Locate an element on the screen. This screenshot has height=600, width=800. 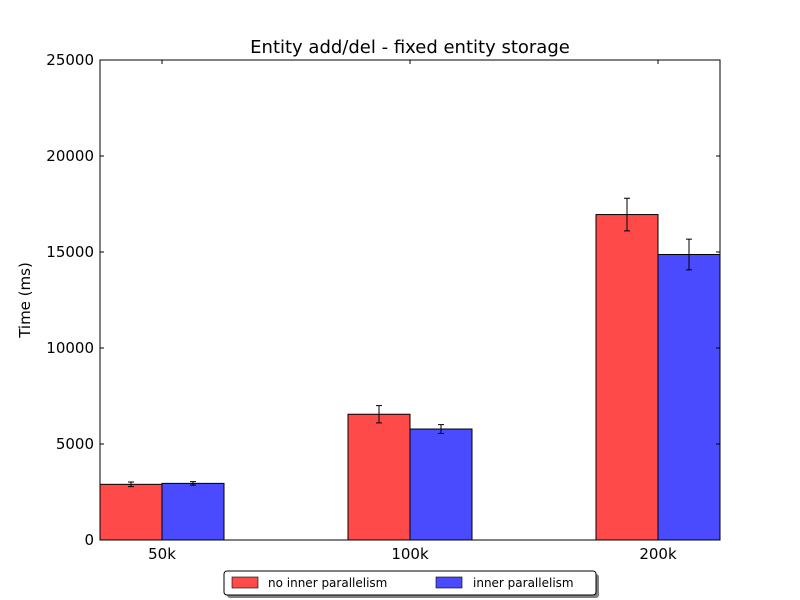
x-tick-label: 200k is located at coordinates (658, 554).